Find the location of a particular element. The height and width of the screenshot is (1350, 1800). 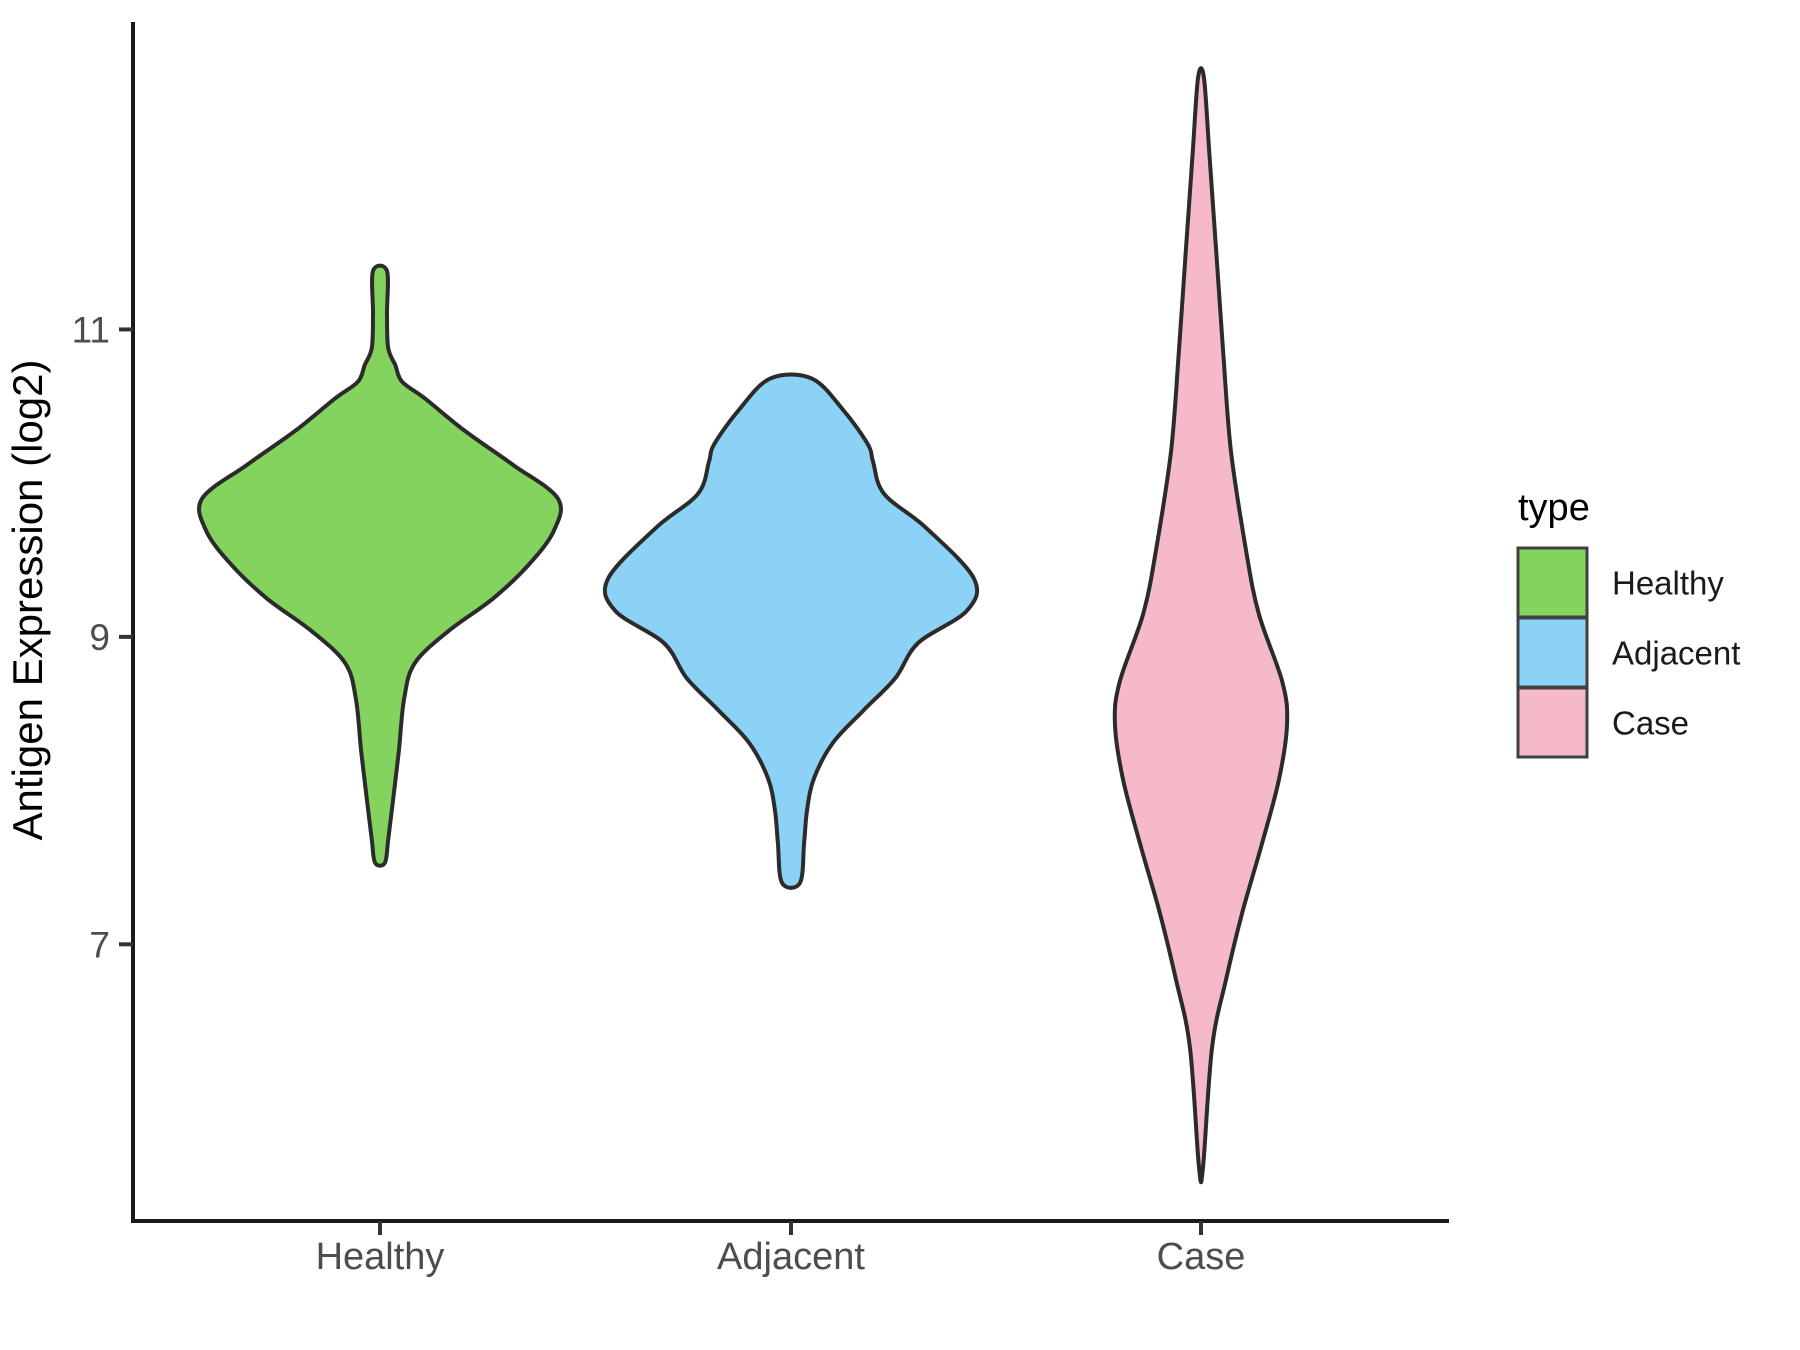

legend-label-case: Case is located at coordinates (1650, 723).